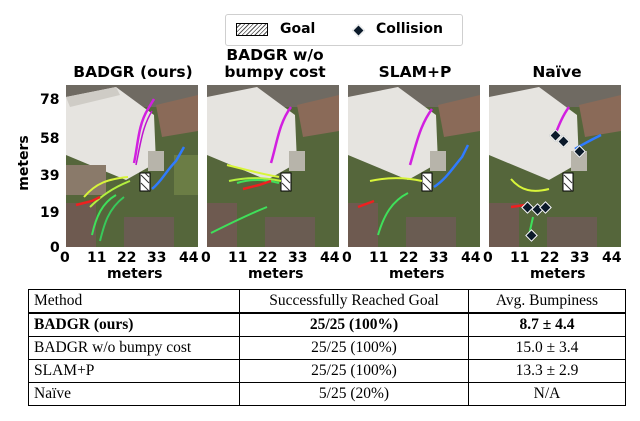  Describe the element at coordinates (50, 100) in the screenshot. I see `y-tick-78: 78` at that location.